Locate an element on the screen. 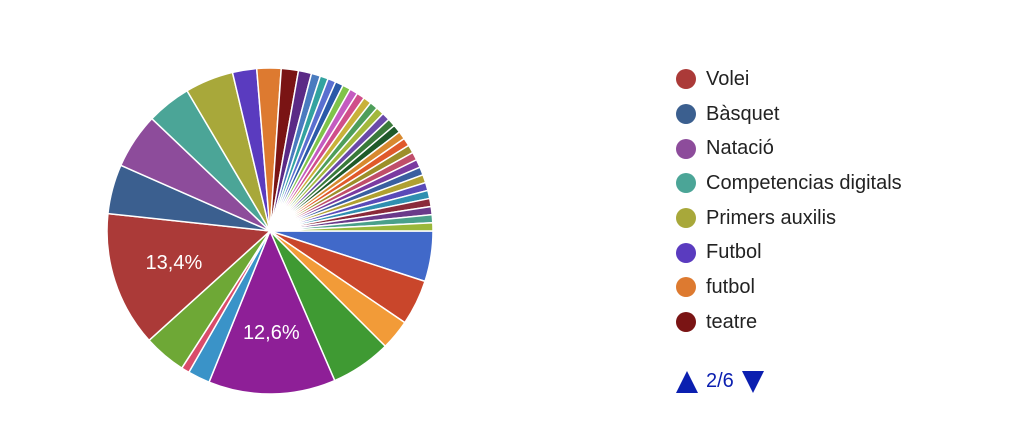  legend-item: Futbol is located at coordinates (789, 252).